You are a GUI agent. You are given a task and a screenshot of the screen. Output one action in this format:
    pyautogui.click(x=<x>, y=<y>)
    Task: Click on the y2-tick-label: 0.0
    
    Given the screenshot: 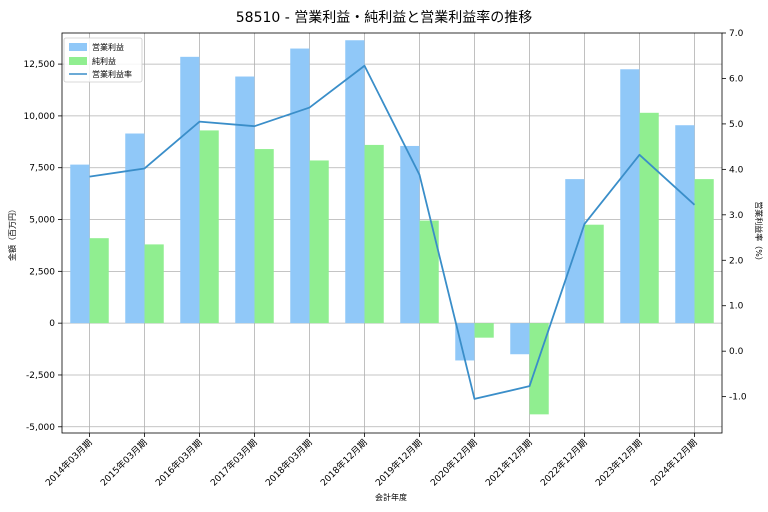 What is the action you would take?
    pyautogui.click(x=736, y=352)
    